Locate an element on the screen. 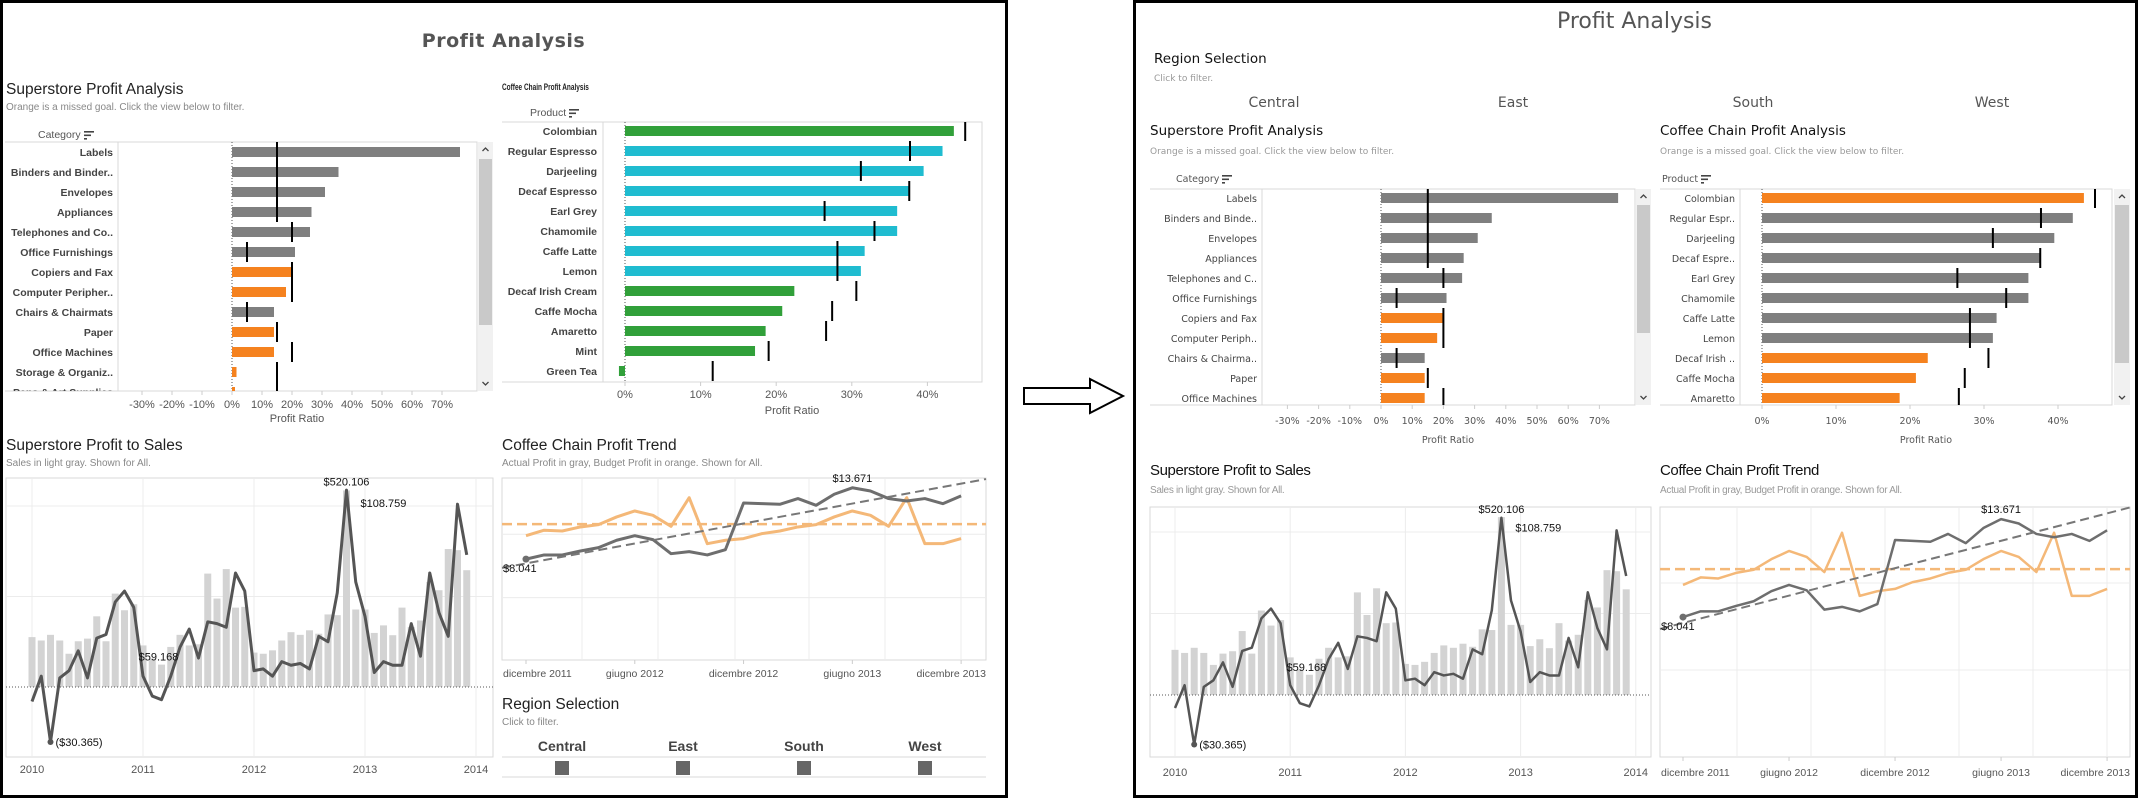 This screenshot has width=2138, height=798. bar-row: Mint is located at coordinates (672, 351).